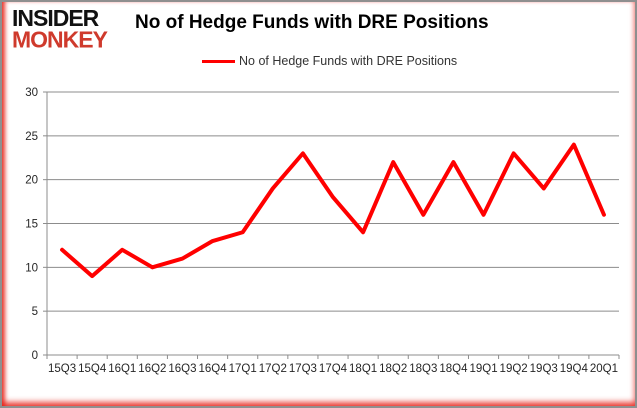 The image size is (637, 408). I want to click on y-tick-label: 30, so click(31, 93).